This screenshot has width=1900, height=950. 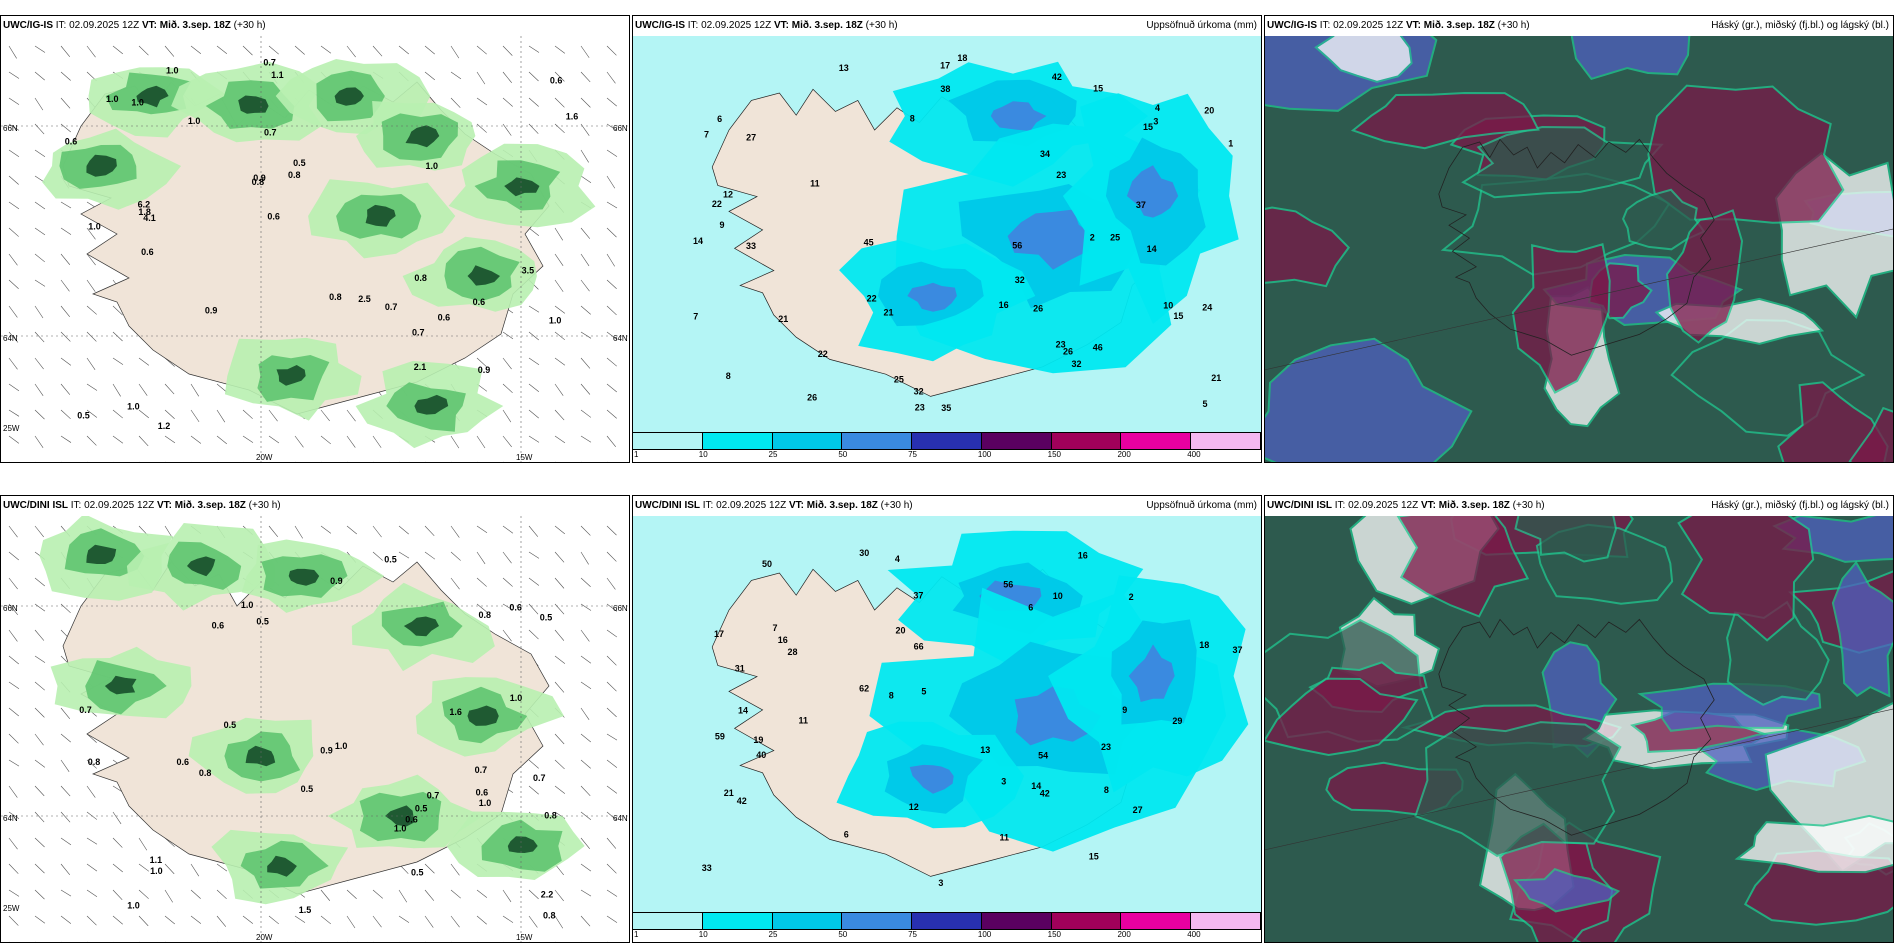 What do you see at coordinates (947, 447) in the screenshot?
I see `colorbar: 1 10 25 50 75 100 150 200 400` at bounding box center [947, 447].